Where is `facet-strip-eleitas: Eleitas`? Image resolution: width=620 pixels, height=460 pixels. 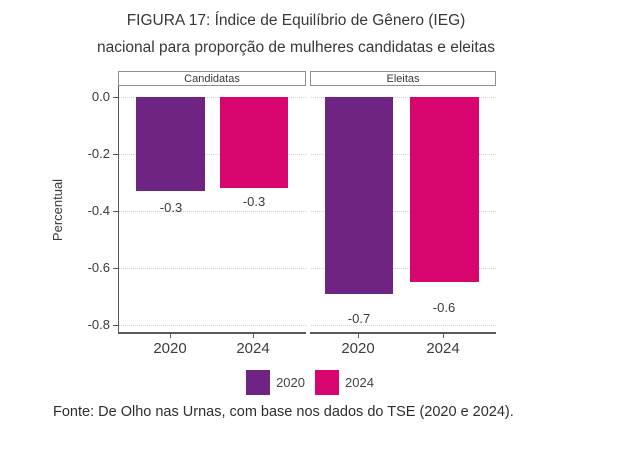 facet-strip-eleitas: Eleitas is located at coordinates (403, 78).